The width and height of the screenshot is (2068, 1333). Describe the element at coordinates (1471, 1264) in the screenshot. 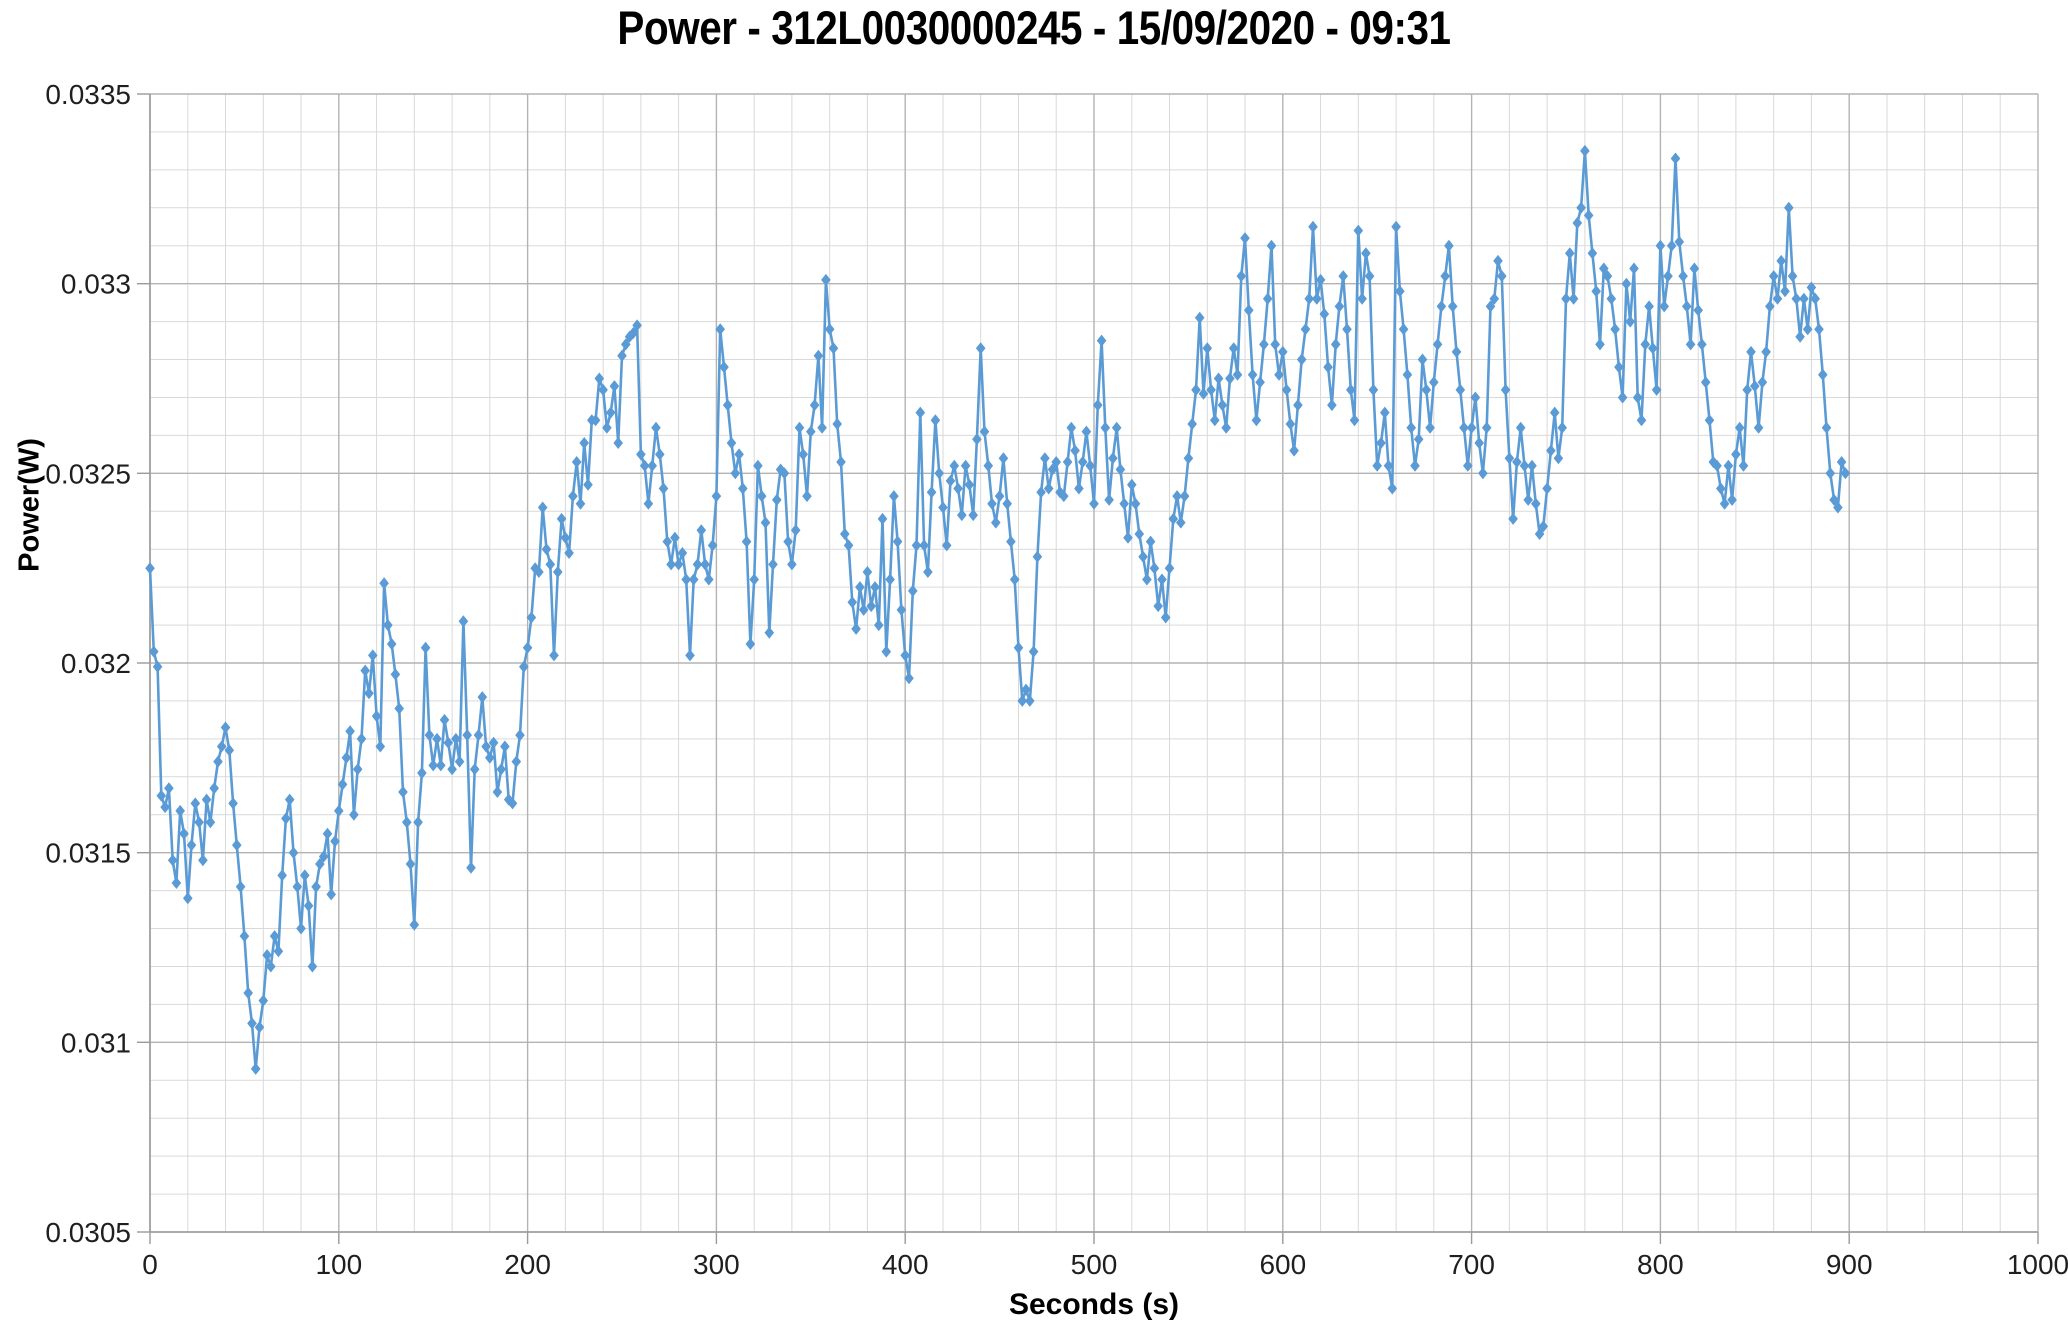

I see `x-tick-label: 700` at that location.